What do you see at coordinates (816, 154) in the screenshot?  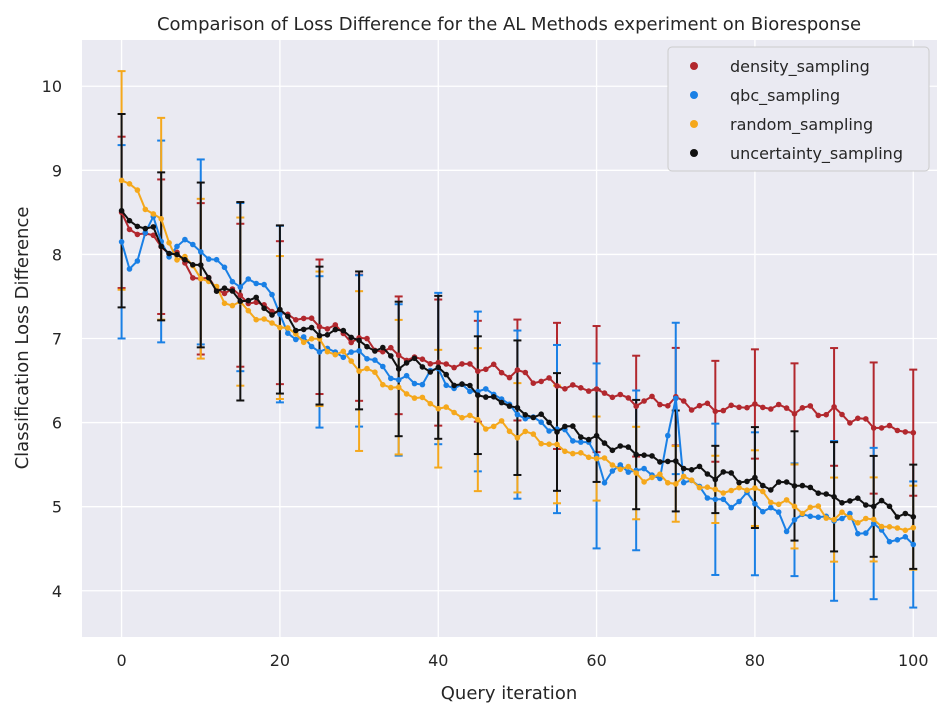 I see `legend-label: uncertainty_sampling` at bounding box center [816, 154].